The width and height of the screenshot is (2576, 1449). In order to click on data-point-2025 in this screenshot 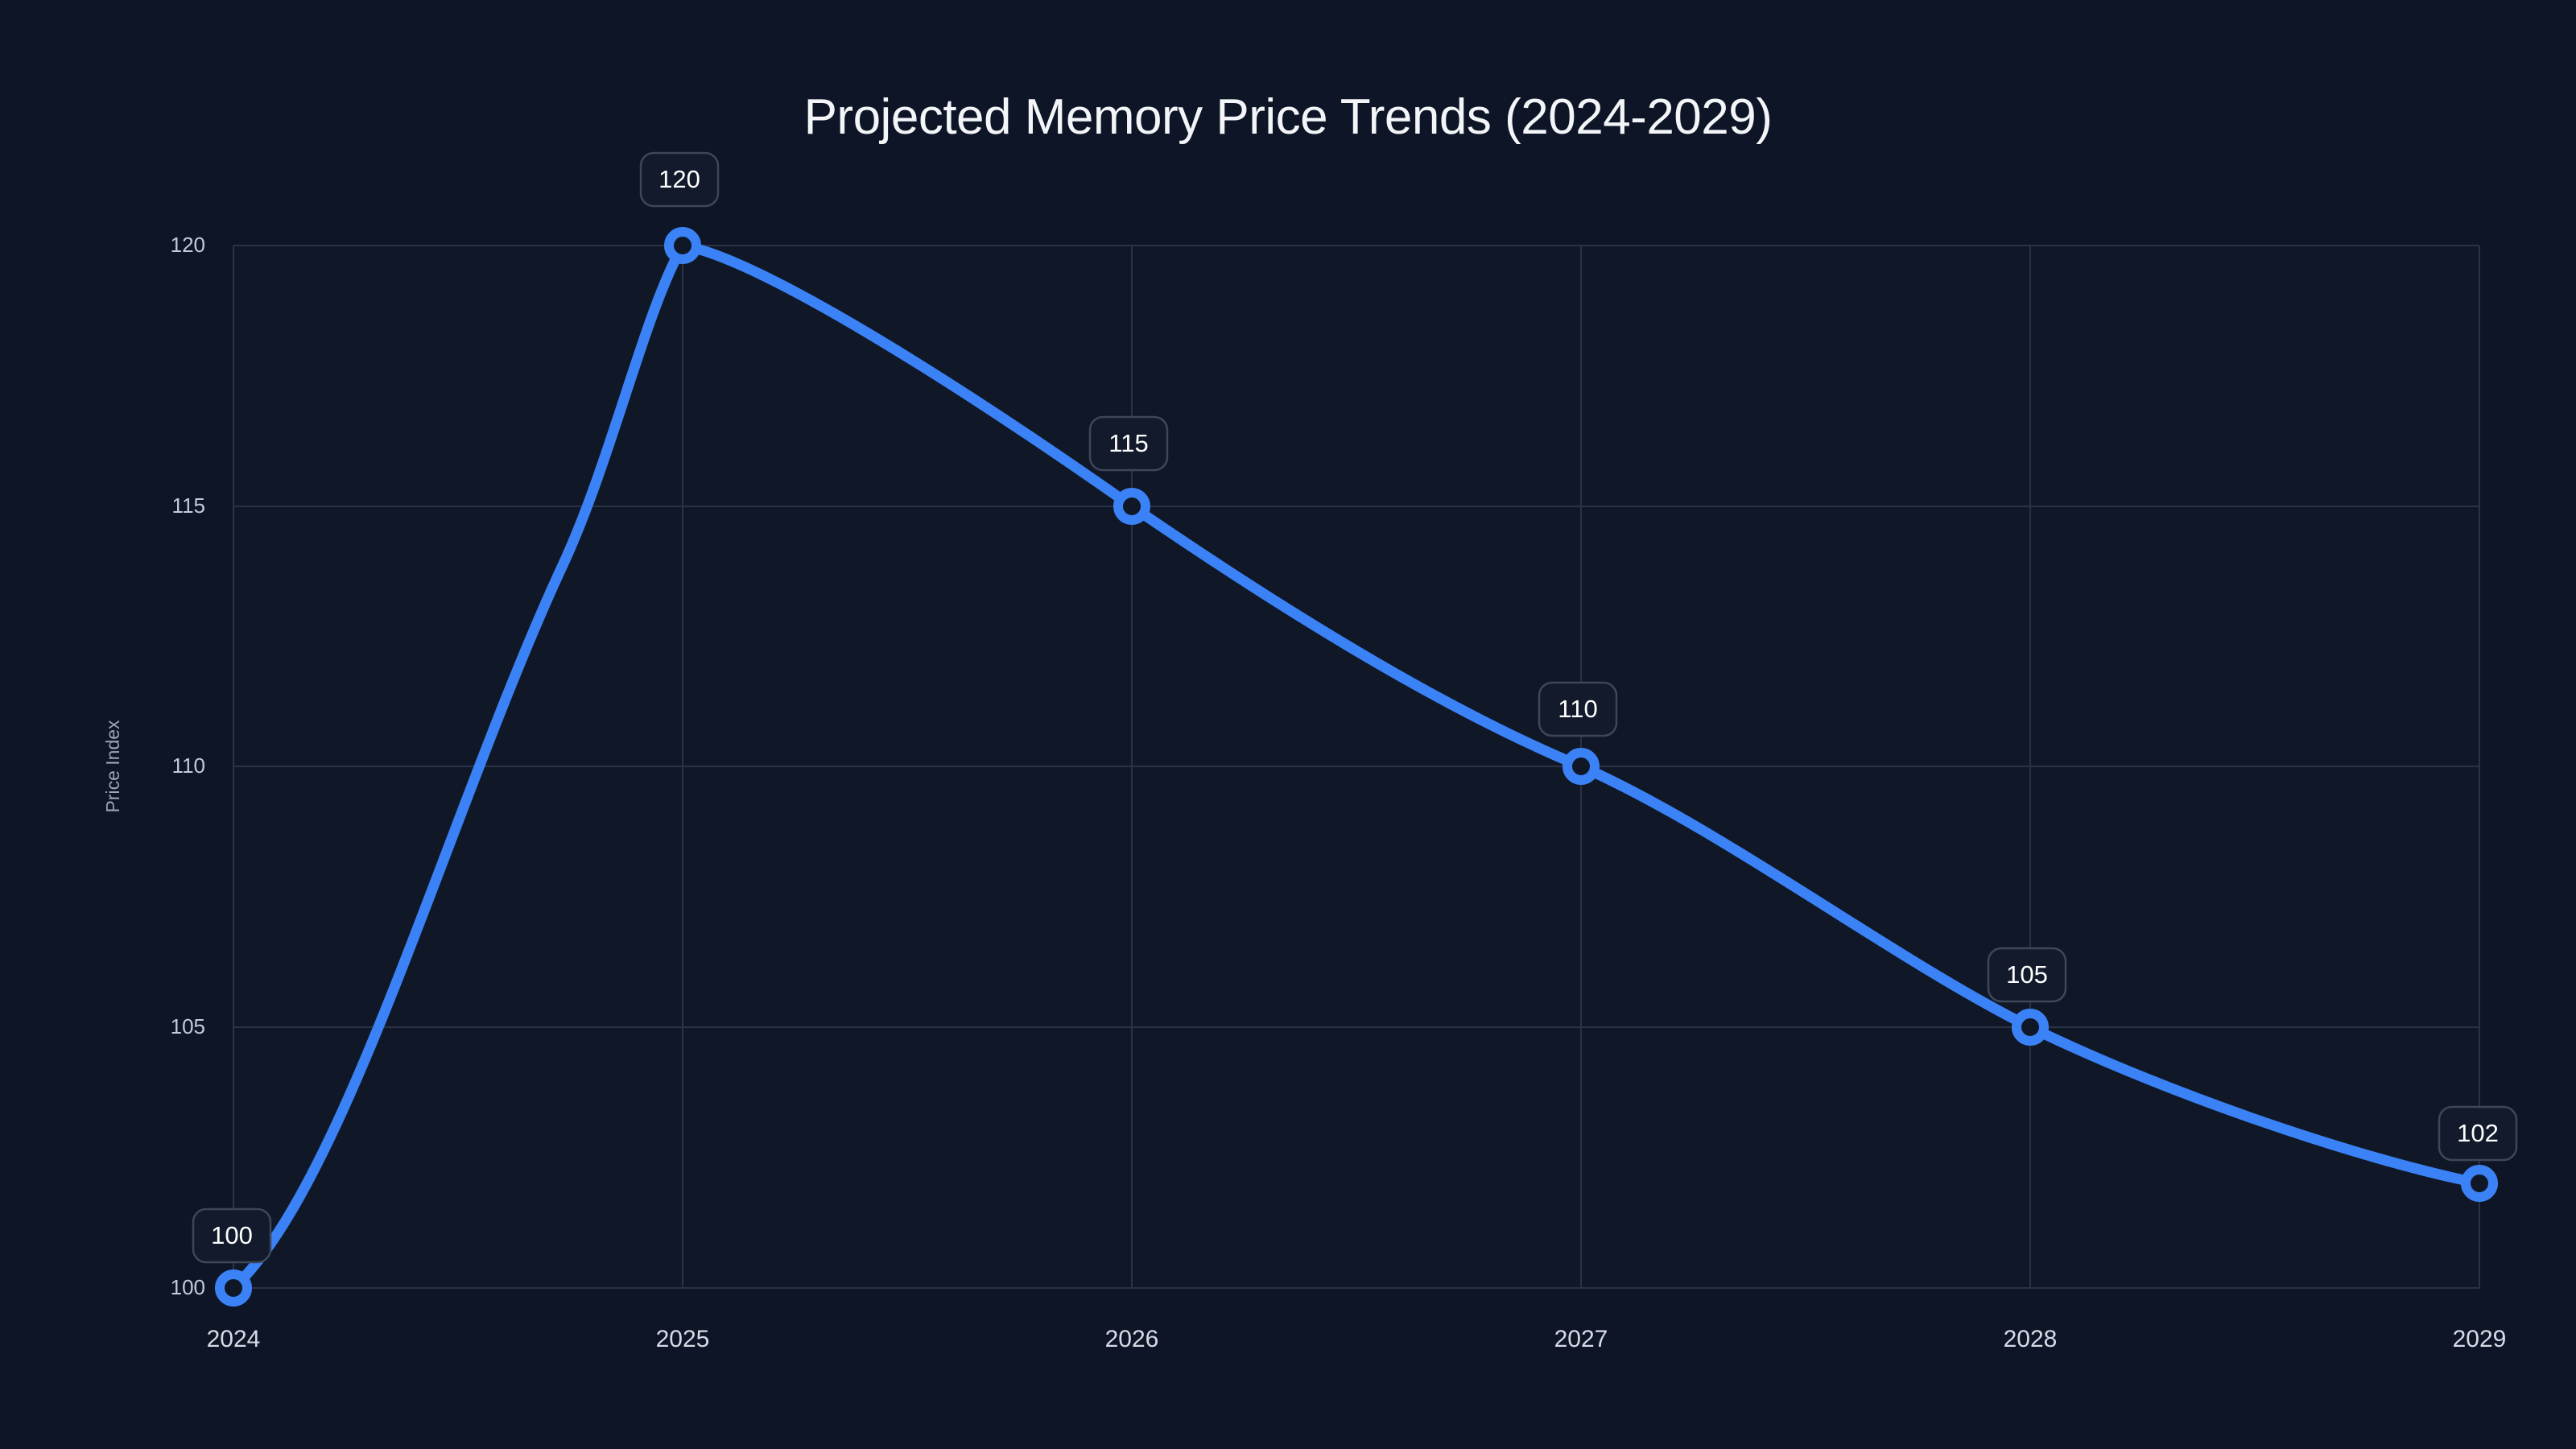, I will do `click(682, 245)`.